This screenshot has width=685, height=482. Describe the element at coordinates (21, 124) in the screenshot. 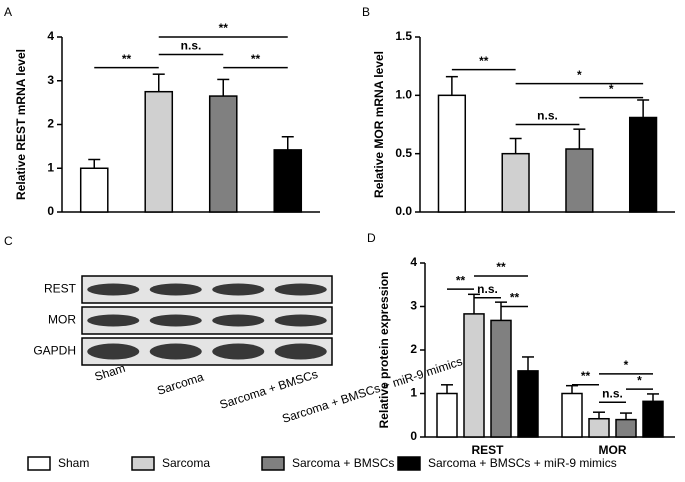

I see `y-axis-label: Relative REST mRNA level` at that location.